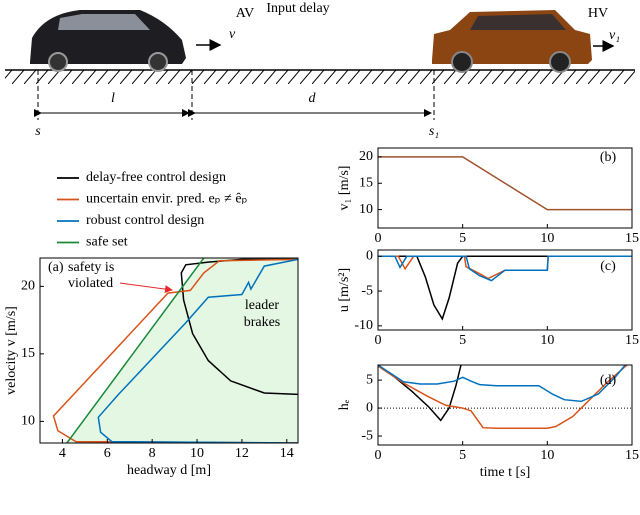 The height and width of the screenshot is (515, 640). What do you see at coordinates (242, 453) in the screenshot?
I see `x-tick-label: 12` at bounding box center [242, 453].